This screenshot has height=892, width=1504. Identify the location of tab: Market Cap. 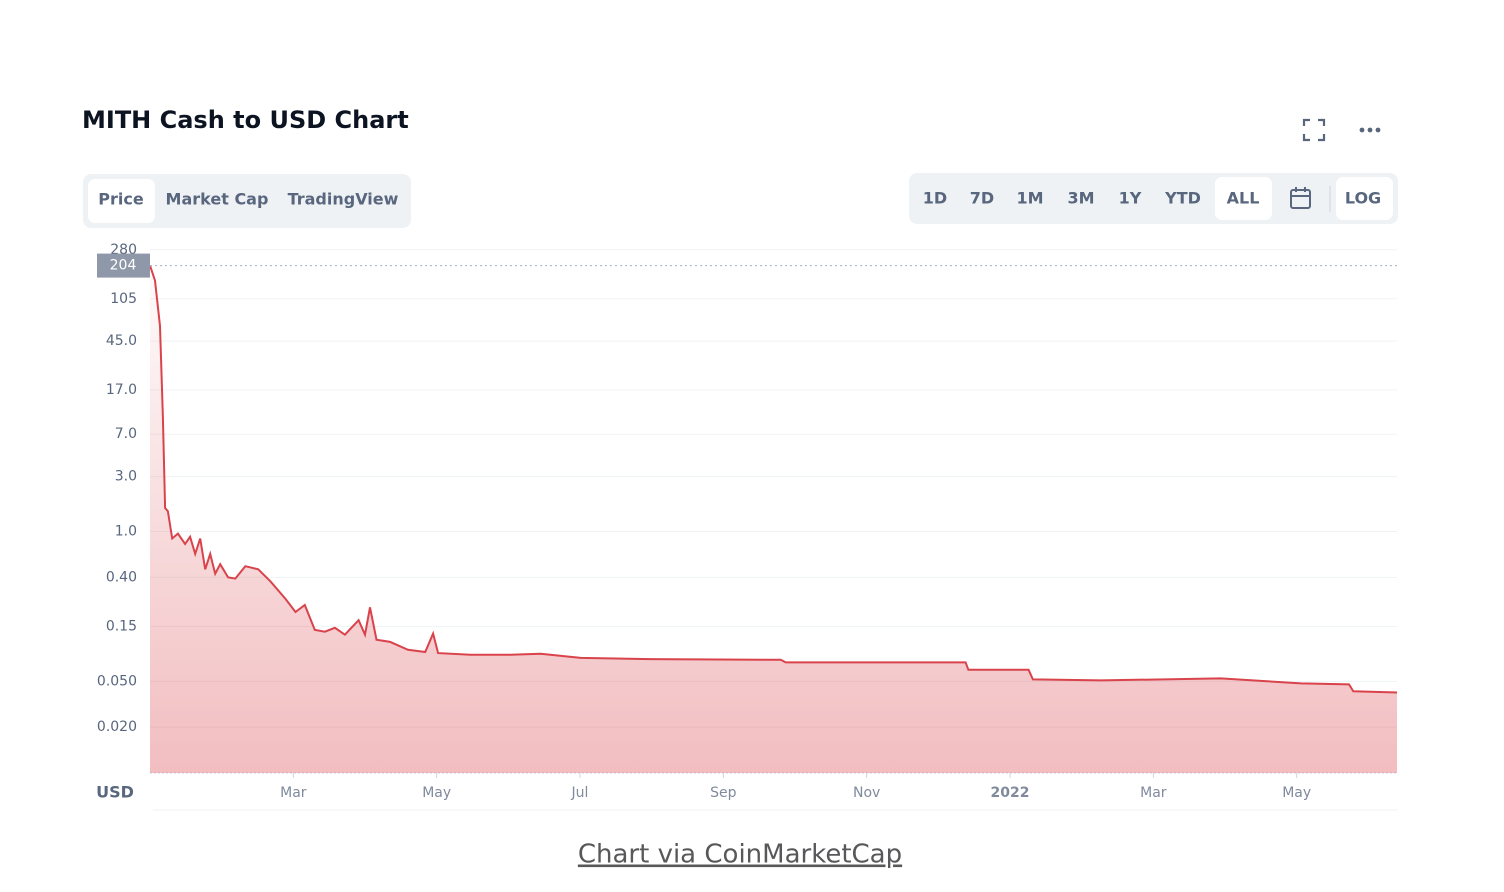
(217, 199).